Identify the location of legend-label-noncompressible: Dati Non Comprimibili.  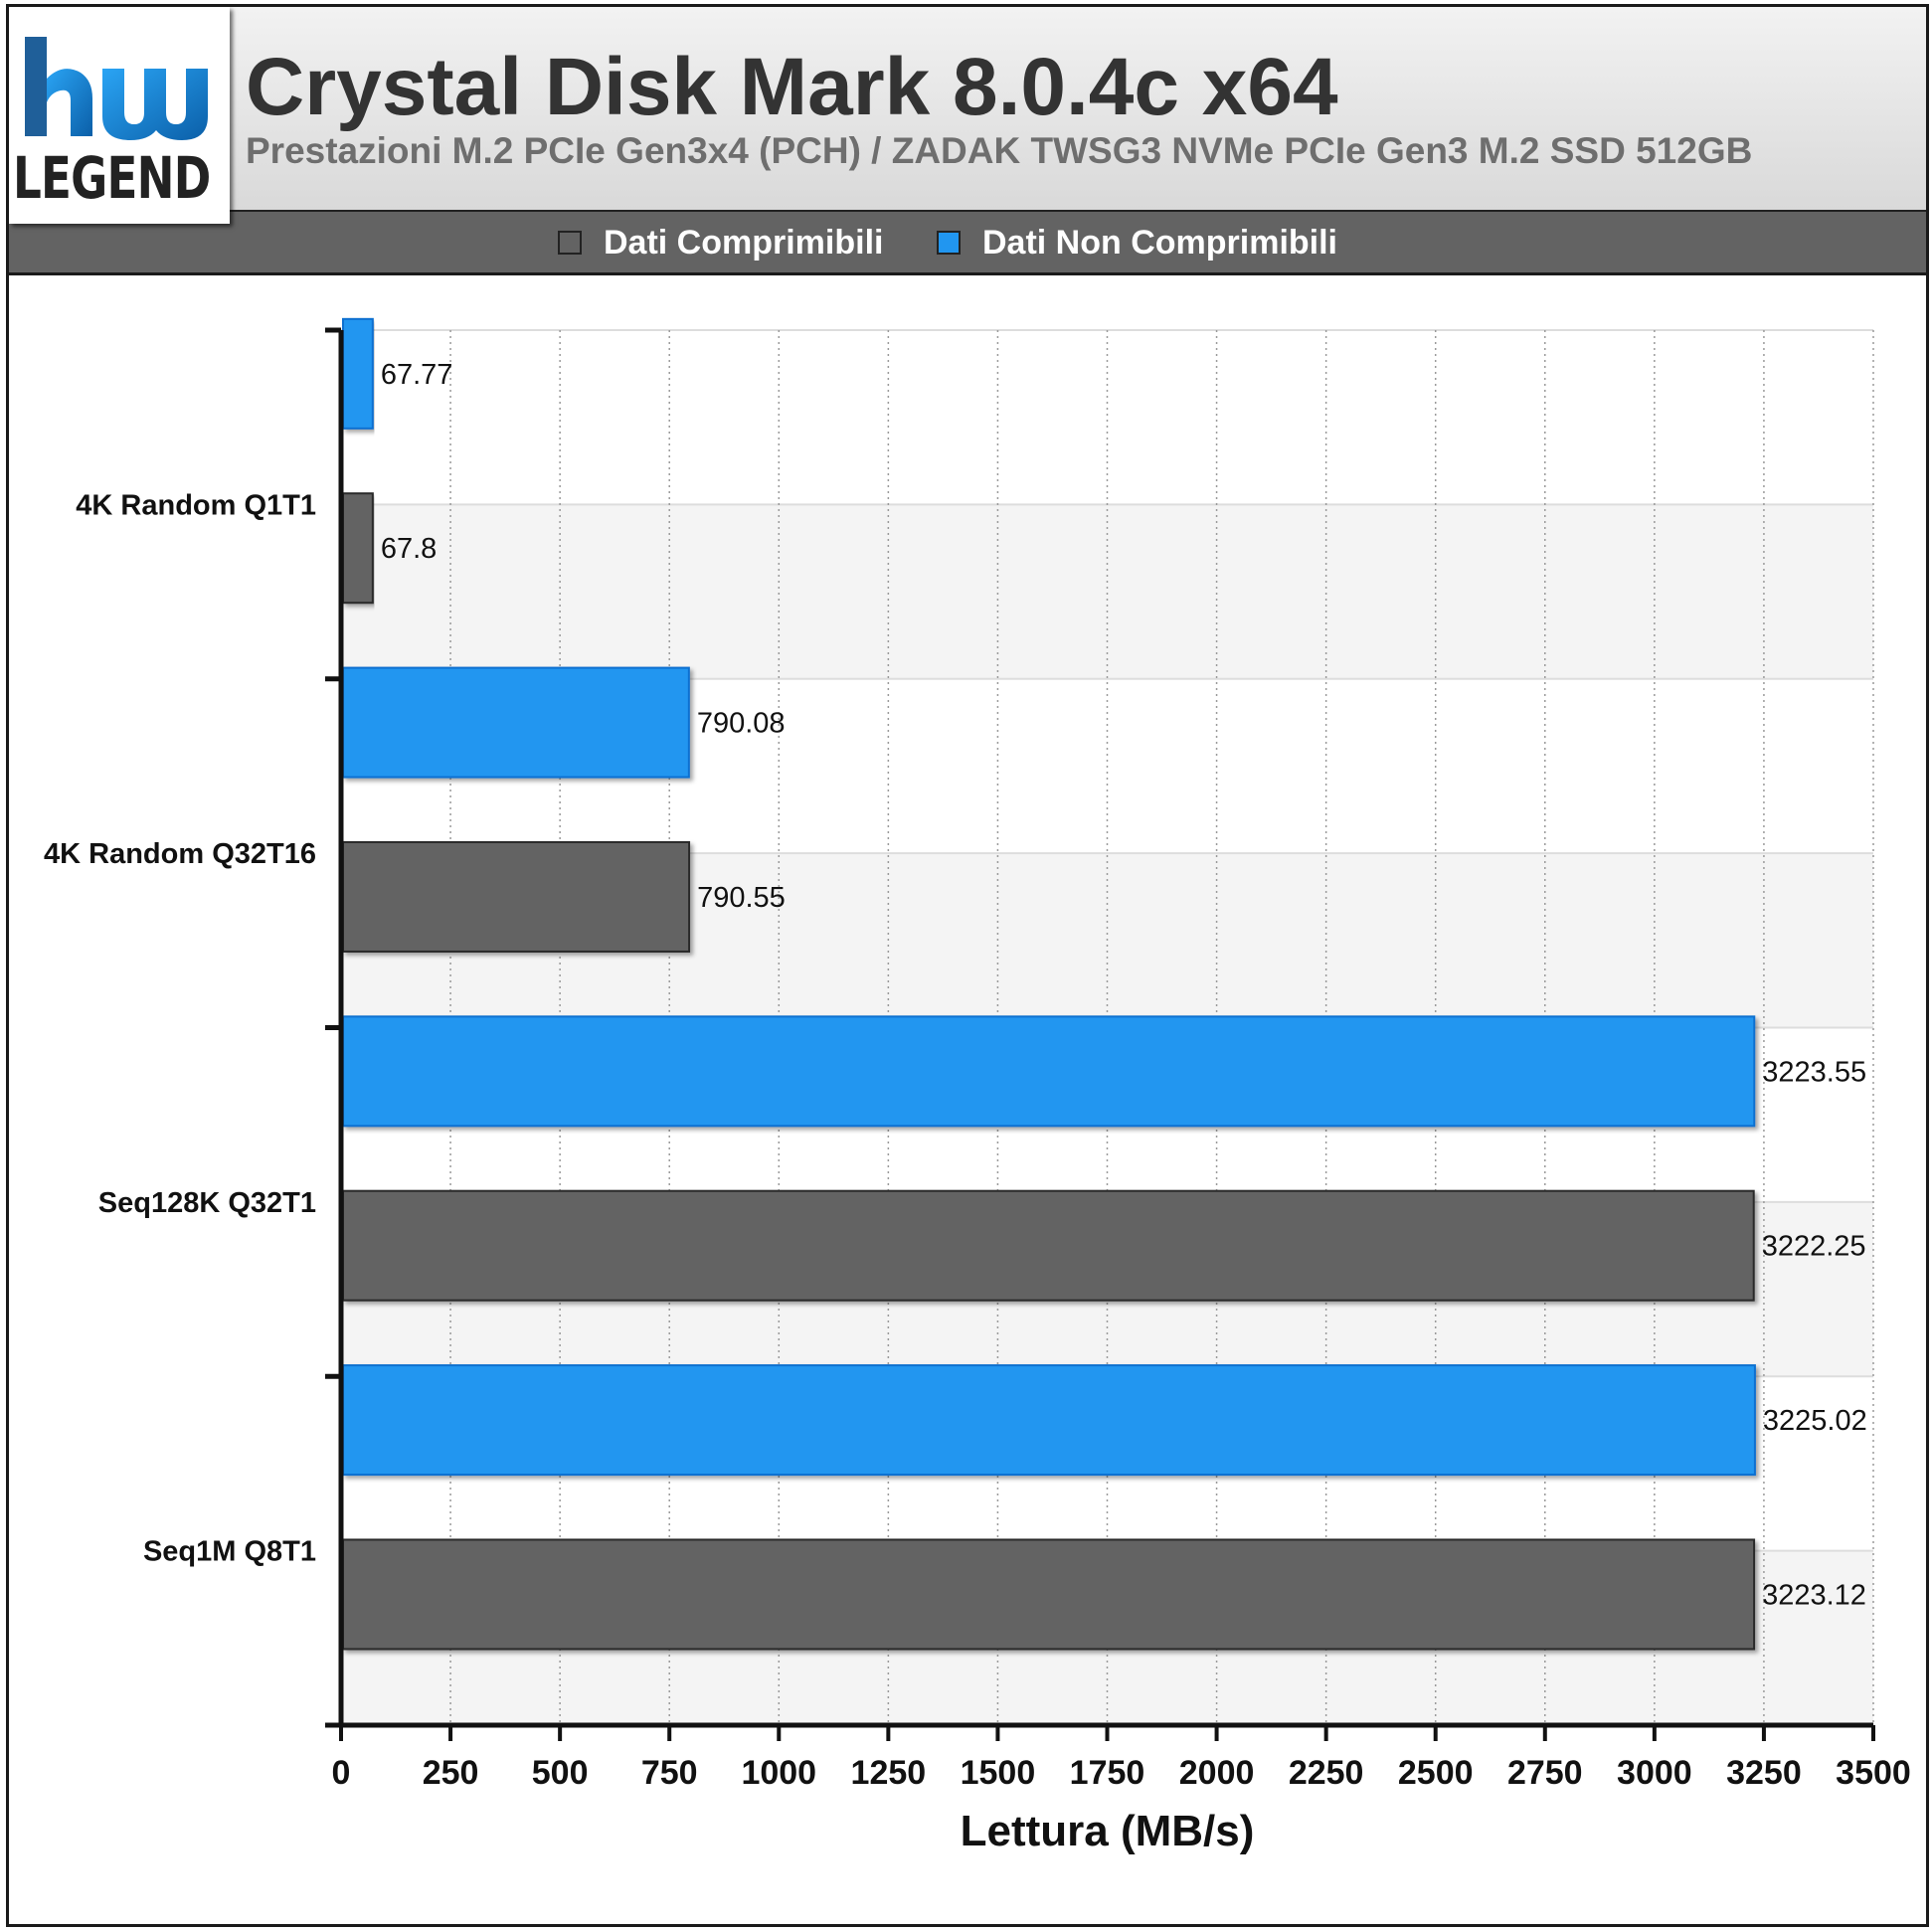
(1159, 243).